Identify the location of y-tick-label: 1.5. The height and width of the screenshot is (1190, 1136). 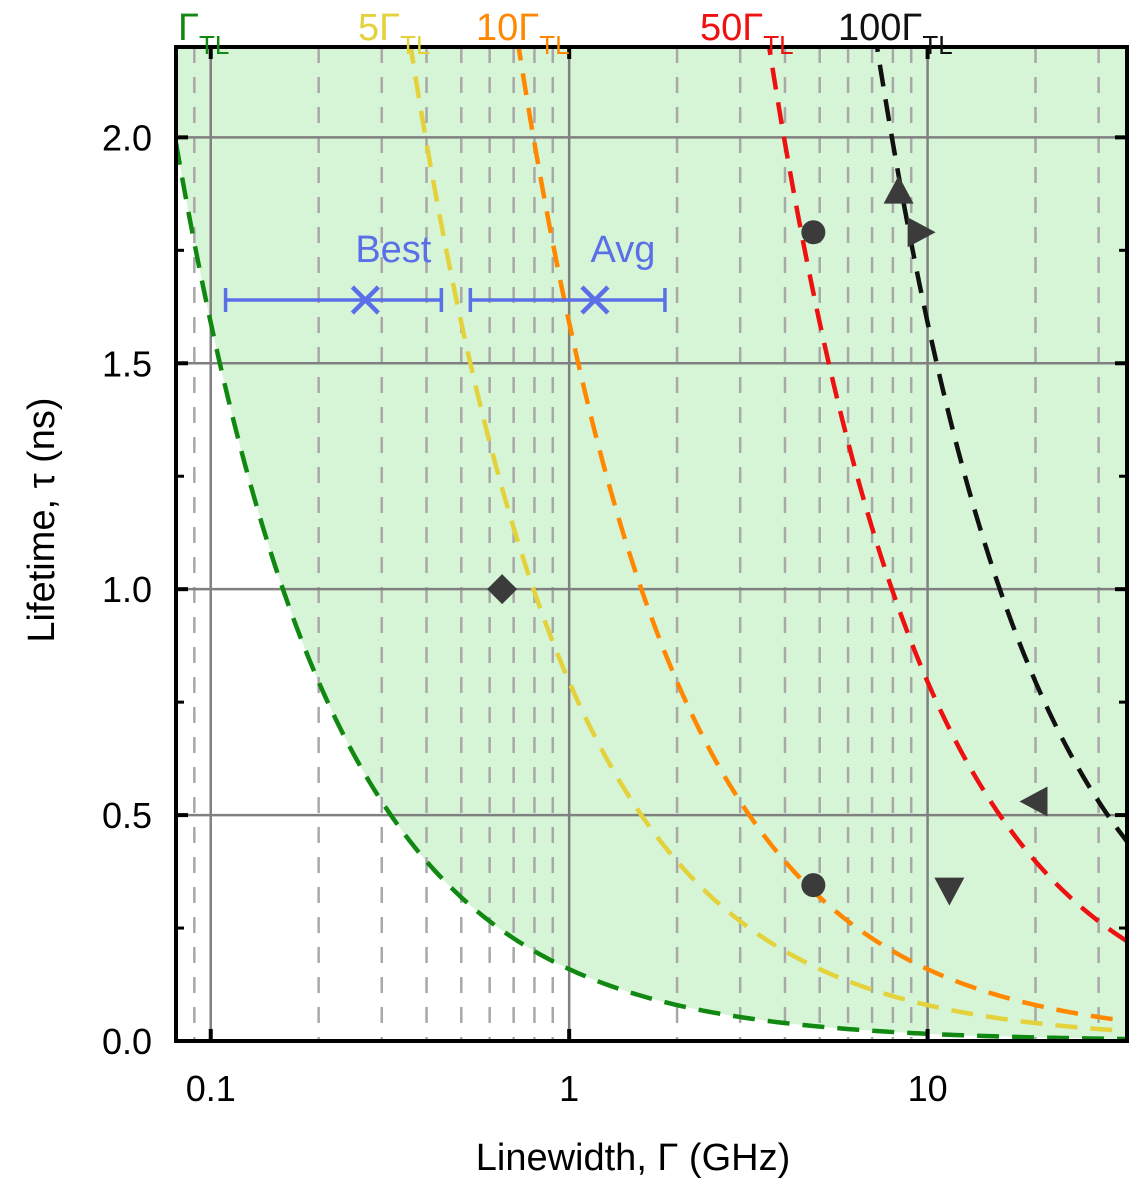
(127, 363).